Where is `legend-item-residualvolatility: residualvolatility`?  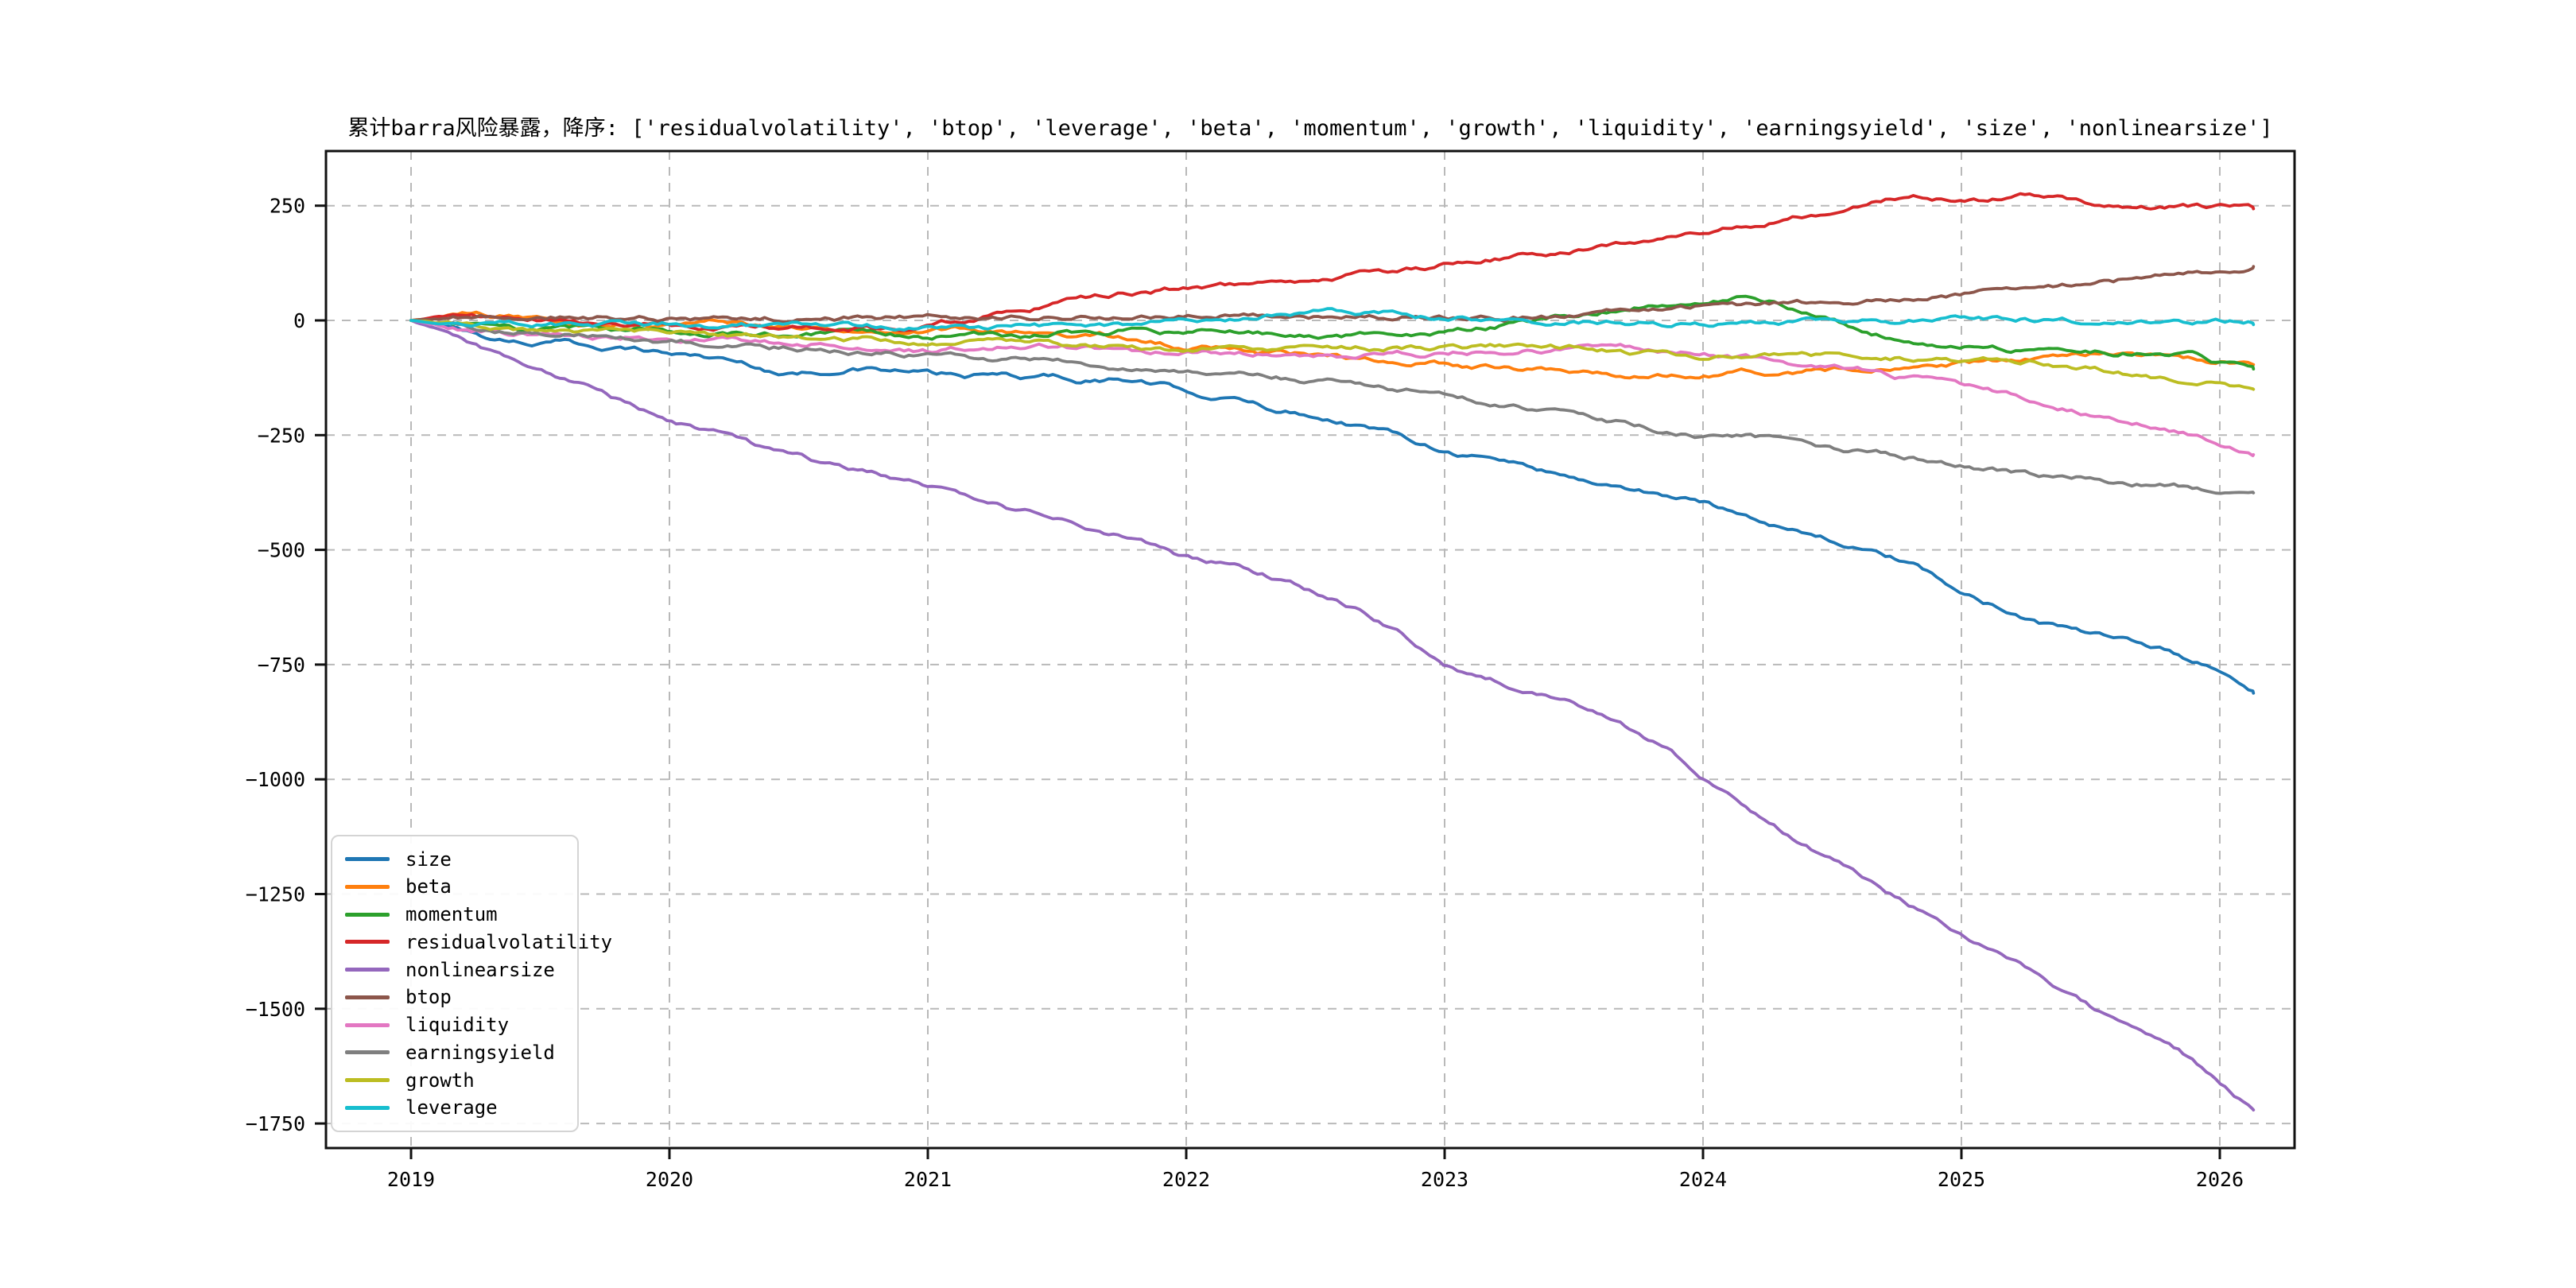 legend-item-residualvolatility: residualvolatility is located at coordinates (479, 942).